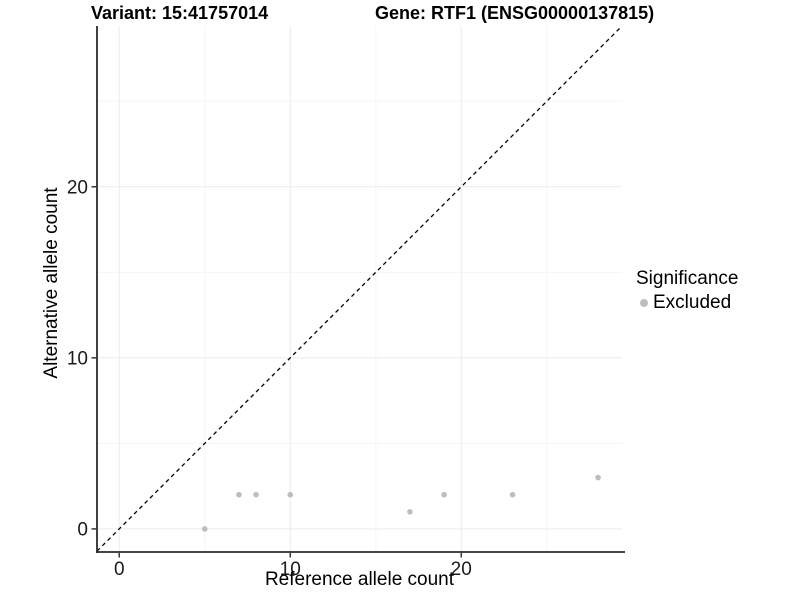  What do you see at coordinates (82, 529) in the screenshot?
I see `y-tick-label: 0` at bounding box center [82, 529].